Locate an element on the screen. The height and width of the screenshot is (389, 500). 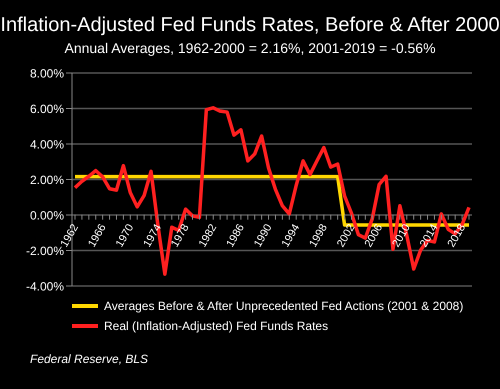
text: Federal Reserve, BLS is located at coordinates (89, 359).